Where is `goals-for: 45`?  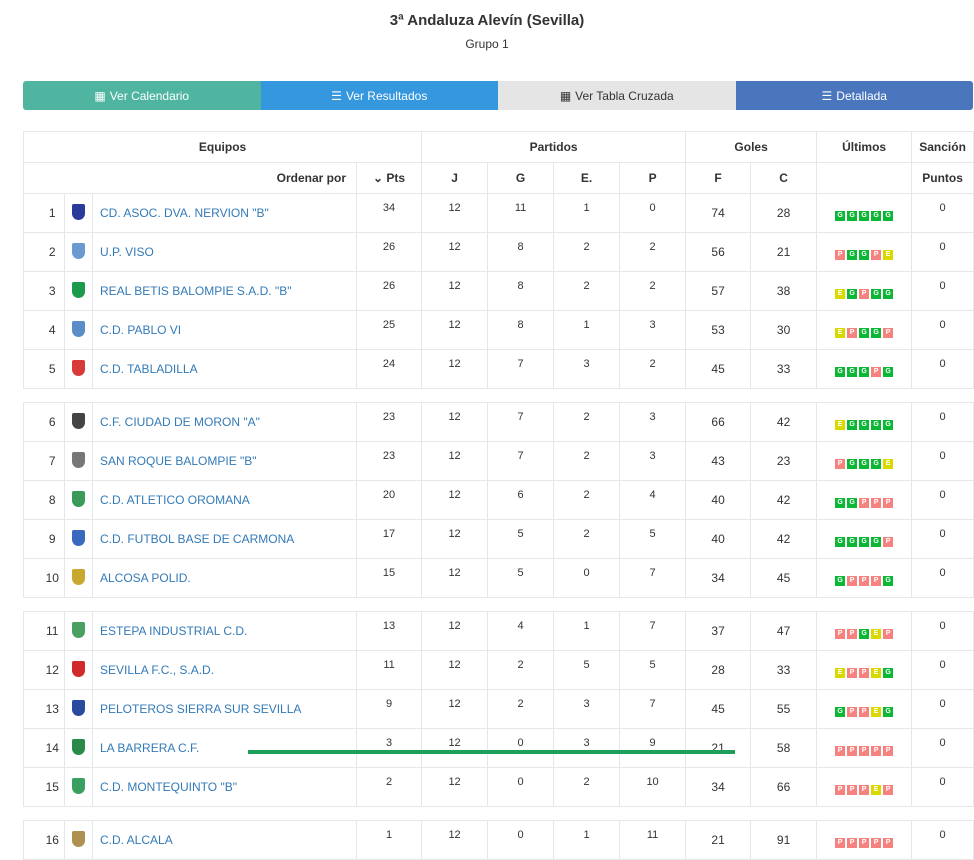
goals-for: 45 is located at coordinates (718, 369).